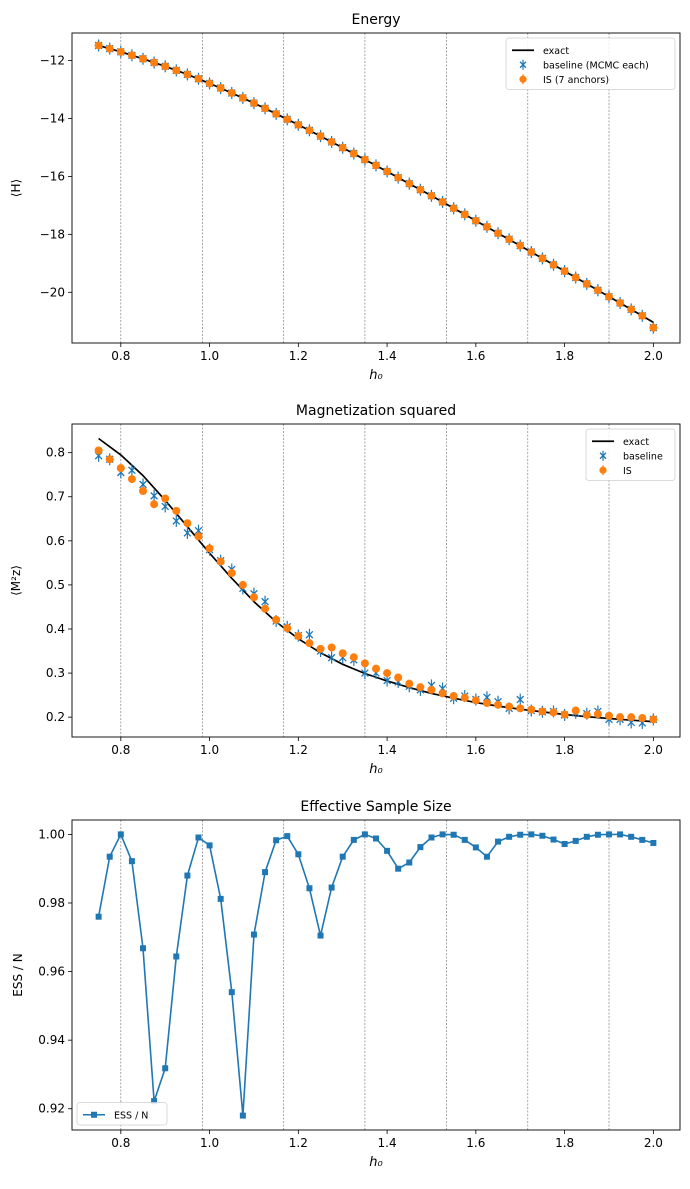  Describe the element at coordinates (51, 903) in the screenshot. I see `y-tick-label: 0.98` at that location.